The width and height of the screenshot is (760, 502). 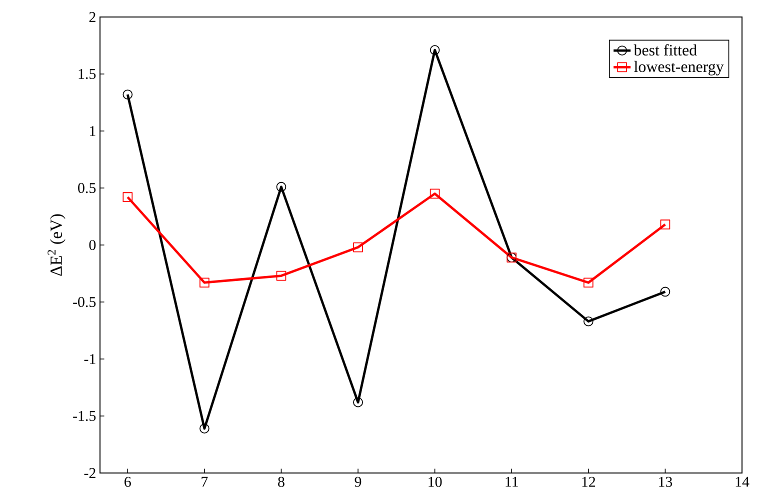 I want to click on x-tick-label: 8, so click(x=281, y=481).